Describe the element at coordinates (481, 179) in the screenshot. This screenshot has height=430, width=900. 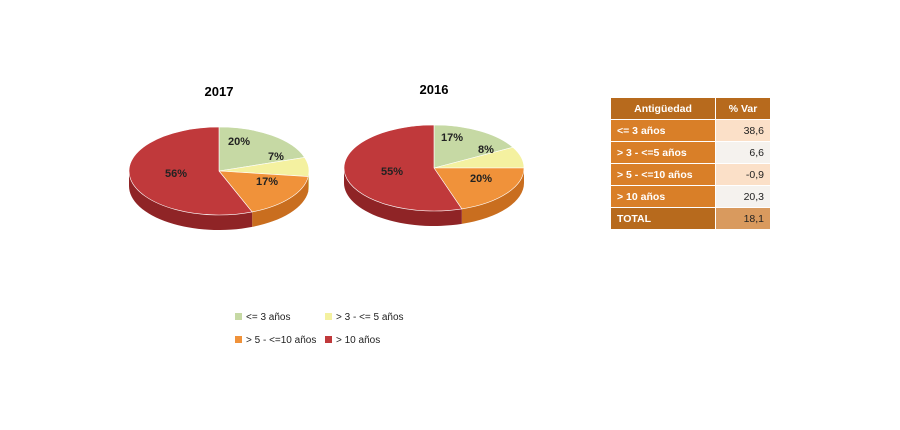
I see `pie-2016-label-2: 20%` at that location.